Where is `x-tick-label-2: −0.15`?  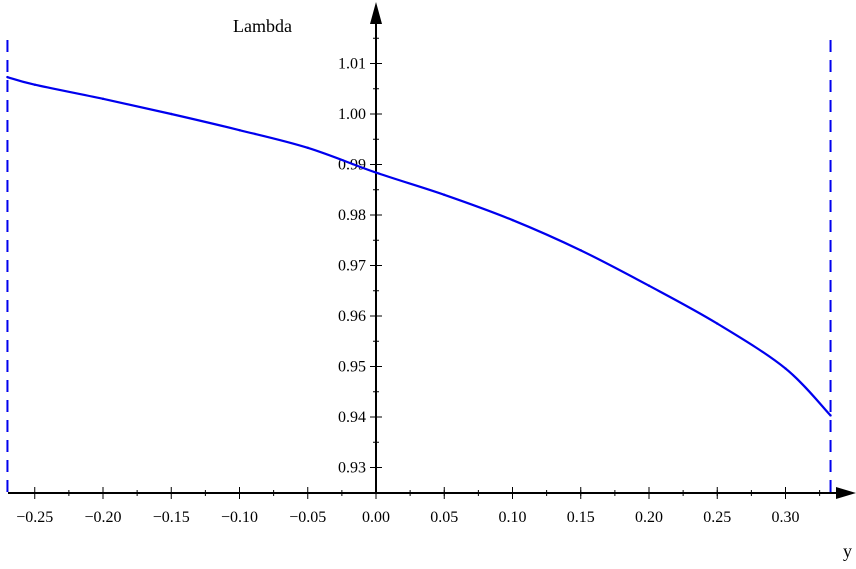
x-tick-label-2: −0.15 is located at coordinates (171, 517).